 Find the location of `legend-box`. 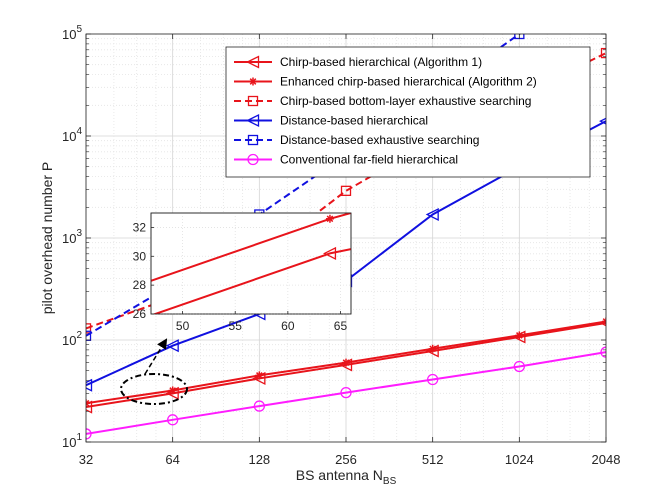

legend-box is located at coordinates (408, 112).